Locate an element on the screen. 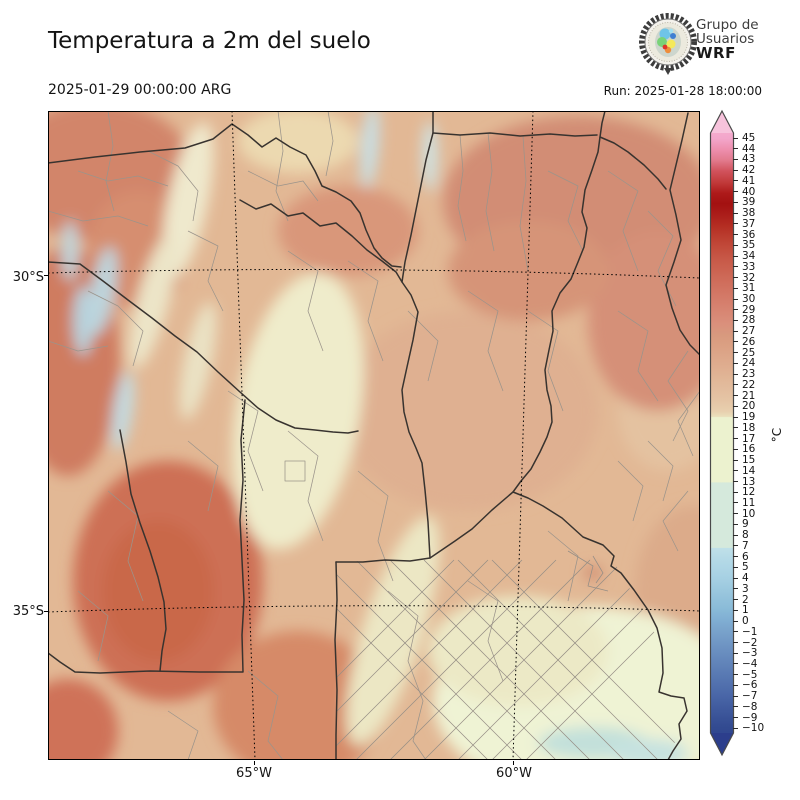 The image size is (800, 800). colorbar-tick: 40 is located at coordinates (755, 192).